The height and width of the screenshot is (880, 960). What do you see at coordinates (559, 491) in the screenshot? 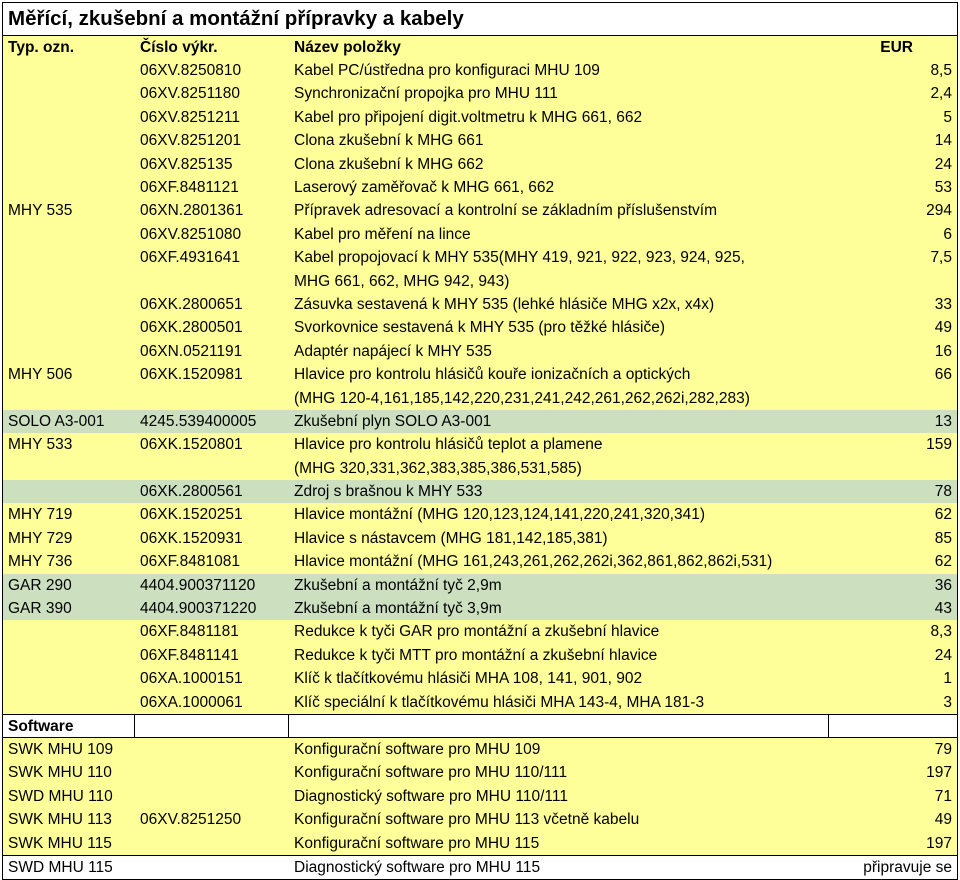
I see `cell-nazev: Zdroj s brašnou k MHY 533` at bounding box center [559, 491].